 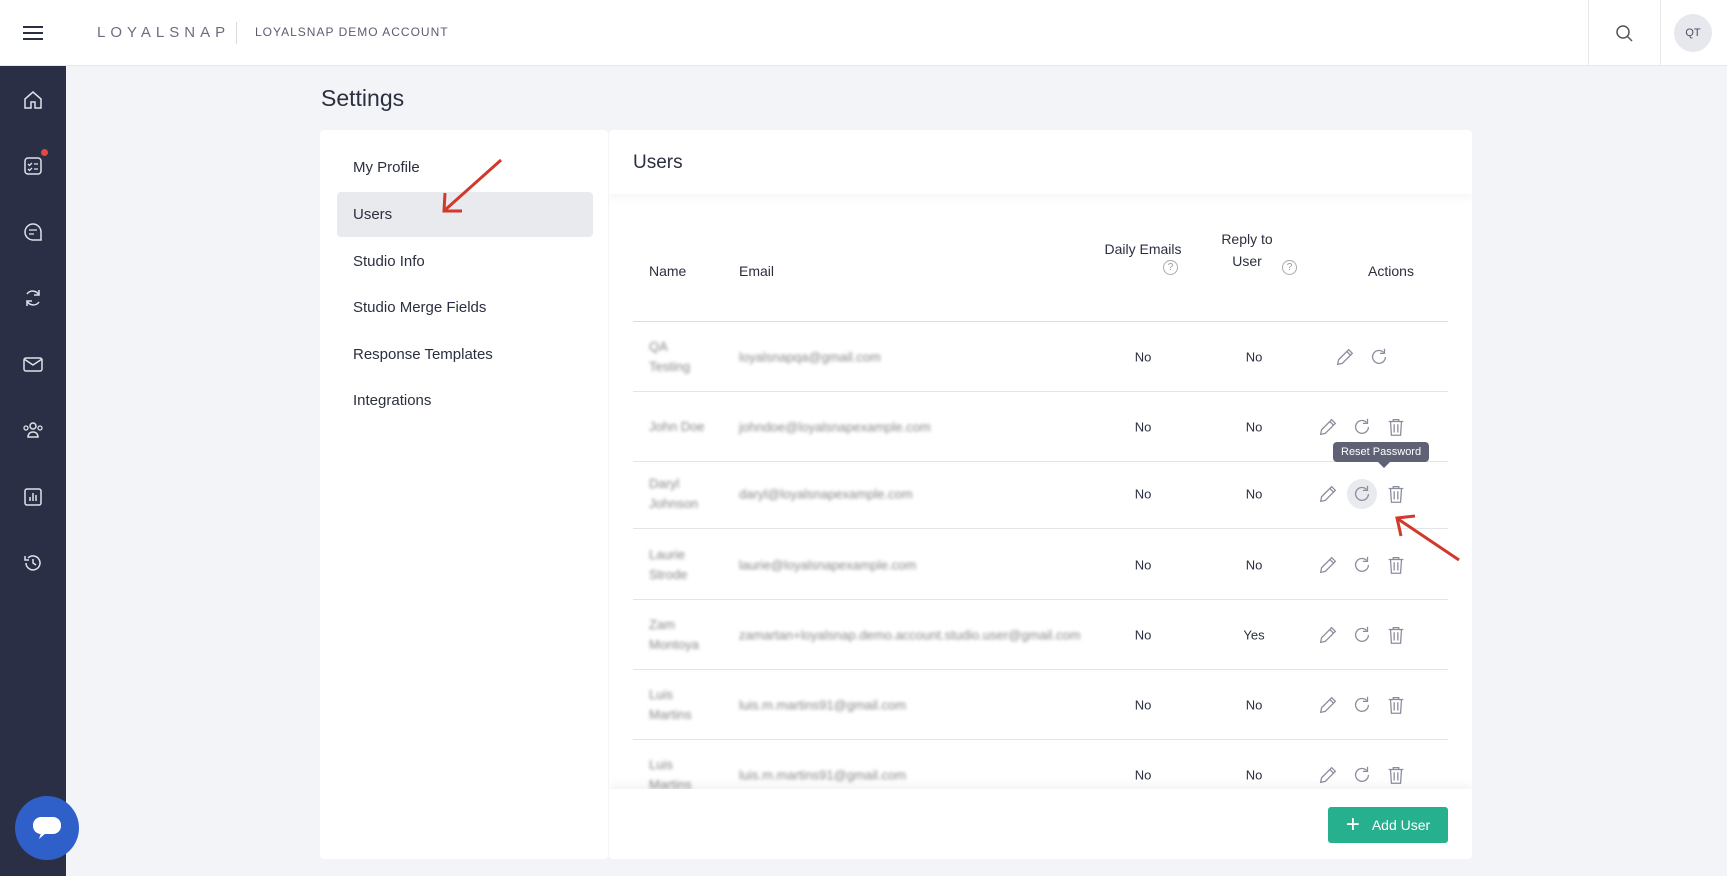 I want to click on col-email: Email, so click(x=757, y=271).